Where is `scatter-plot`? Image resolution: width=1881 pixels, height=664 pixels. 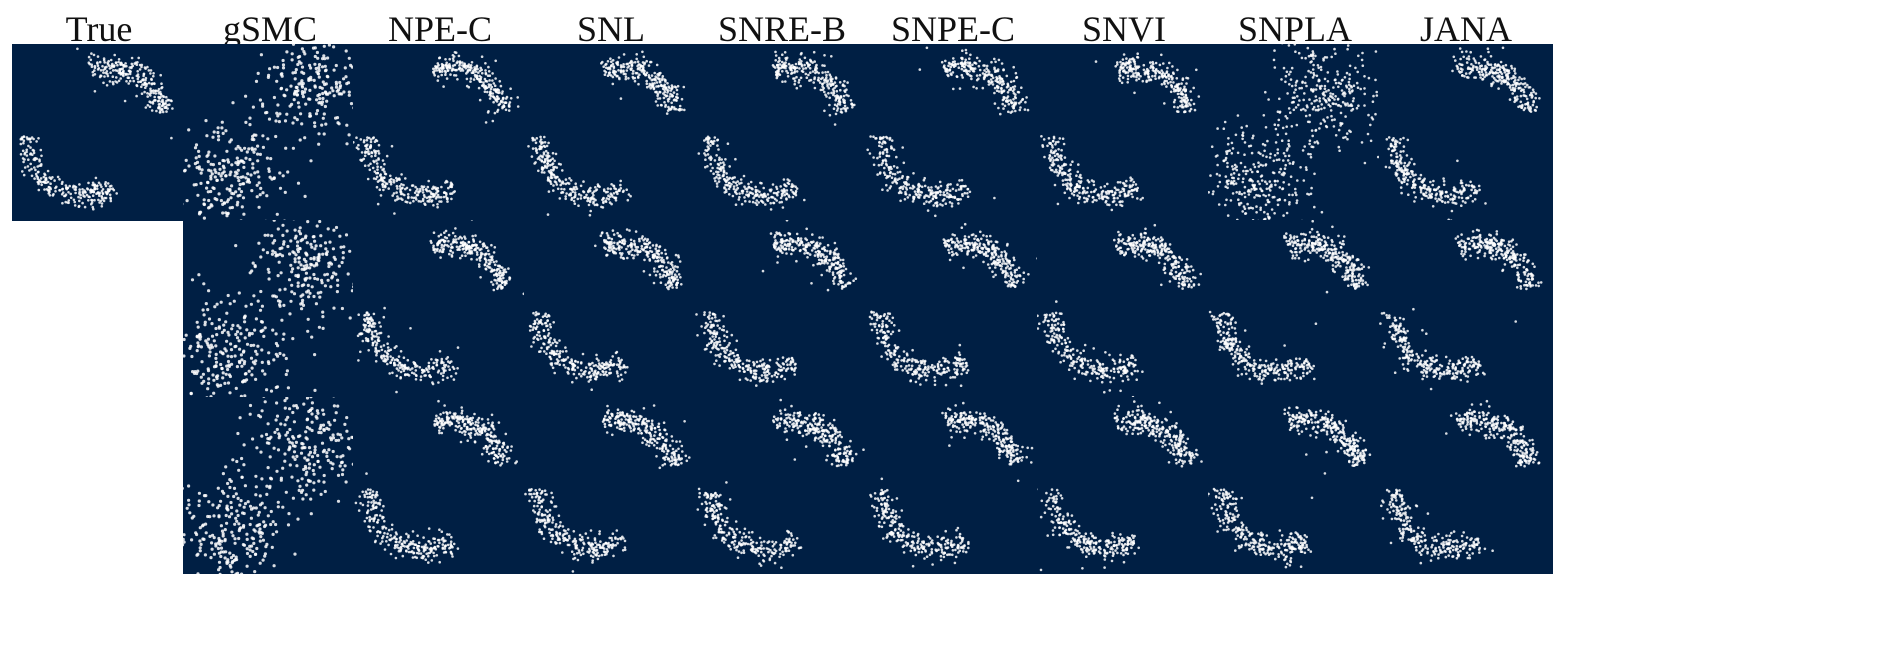 scatter-plot is located at coordinates (948, 132).